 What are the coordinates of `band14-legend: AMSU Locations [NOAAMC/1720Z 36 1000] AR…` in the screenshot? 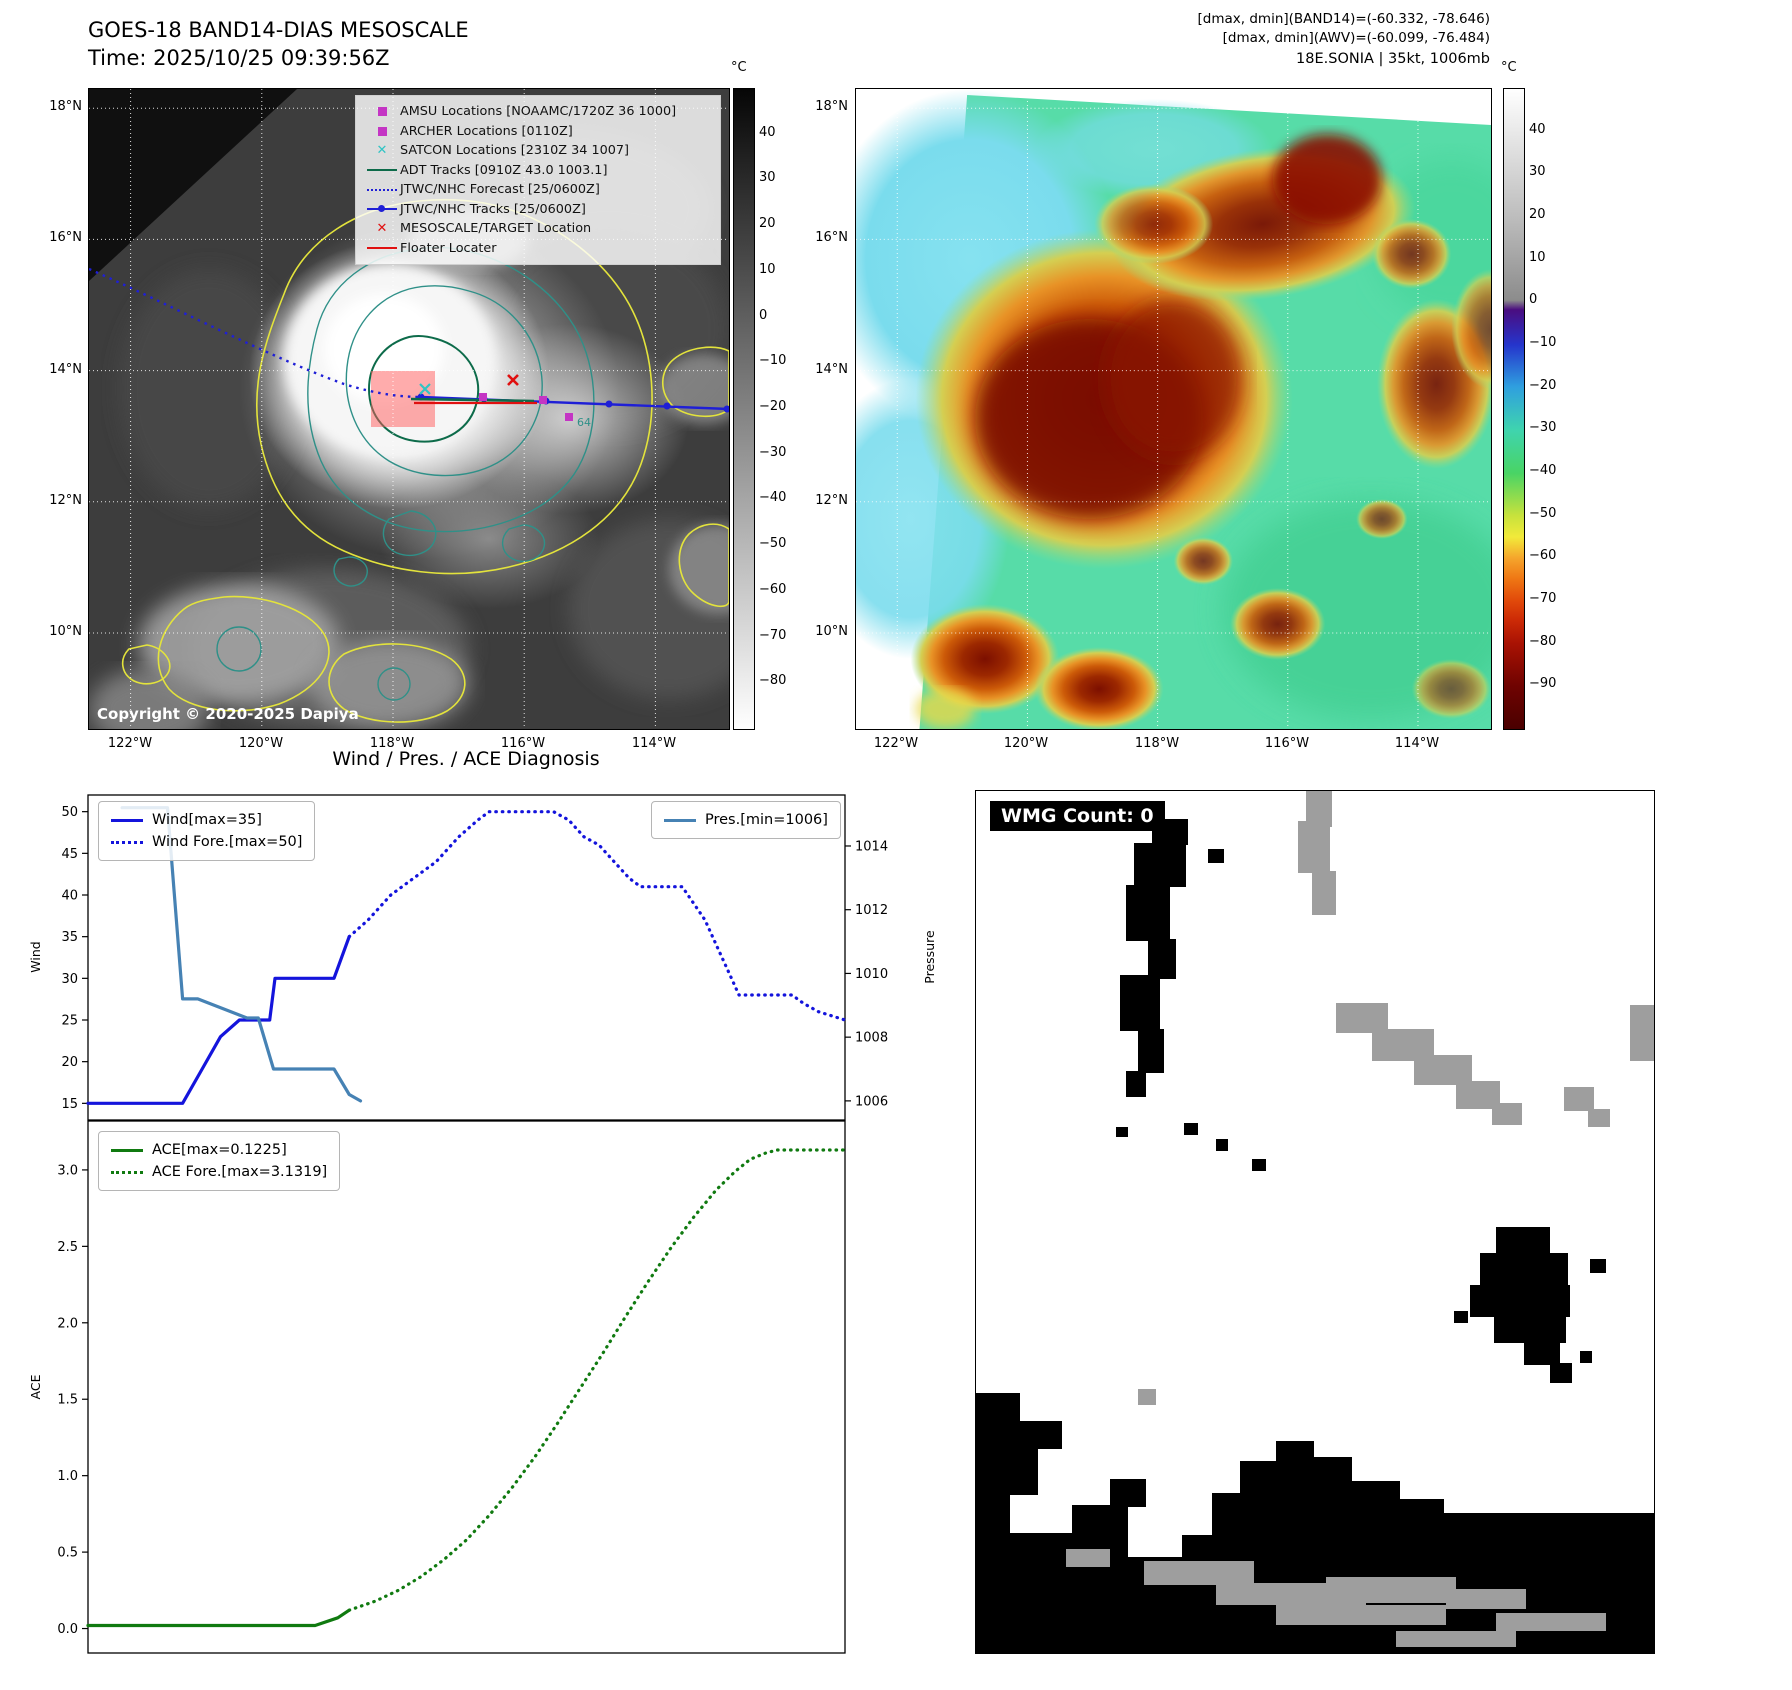 It's located at (538, 180).